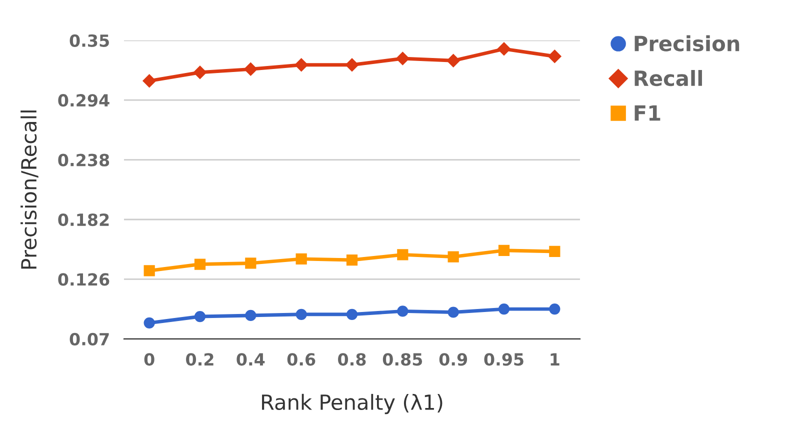  I want to click on x-tick-label: 1, so click(555, 359).